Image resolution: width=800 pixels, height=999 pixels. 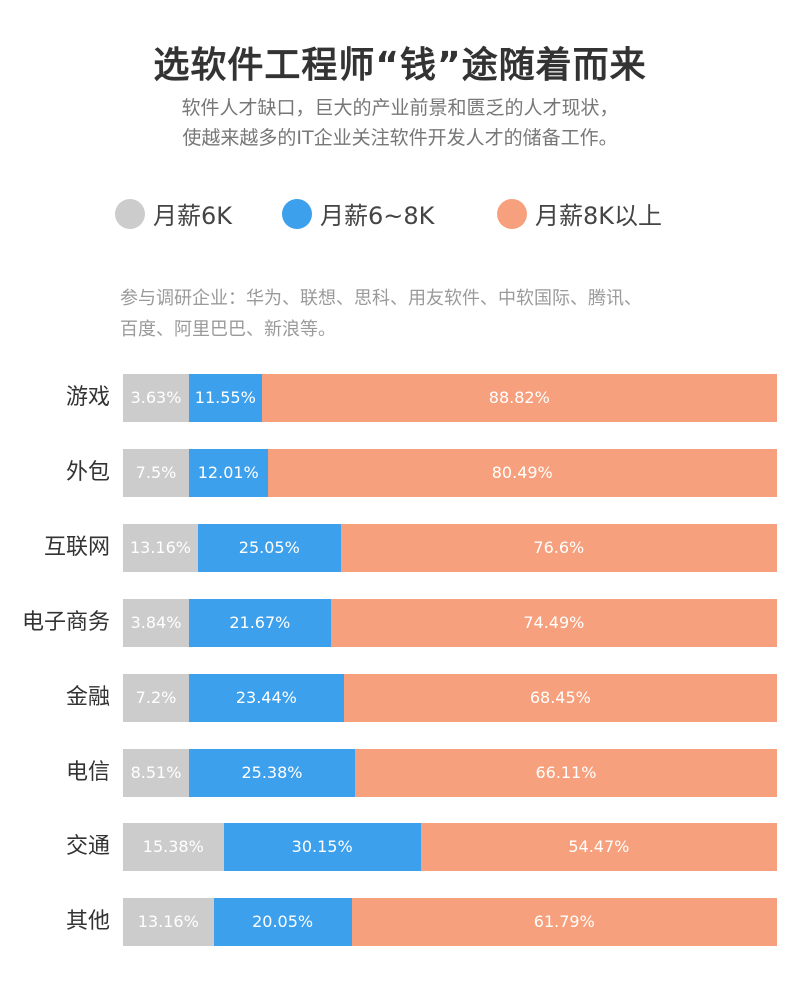 I want to click on bar-segment-6k: 3.84%, so click(x=156, y=622).